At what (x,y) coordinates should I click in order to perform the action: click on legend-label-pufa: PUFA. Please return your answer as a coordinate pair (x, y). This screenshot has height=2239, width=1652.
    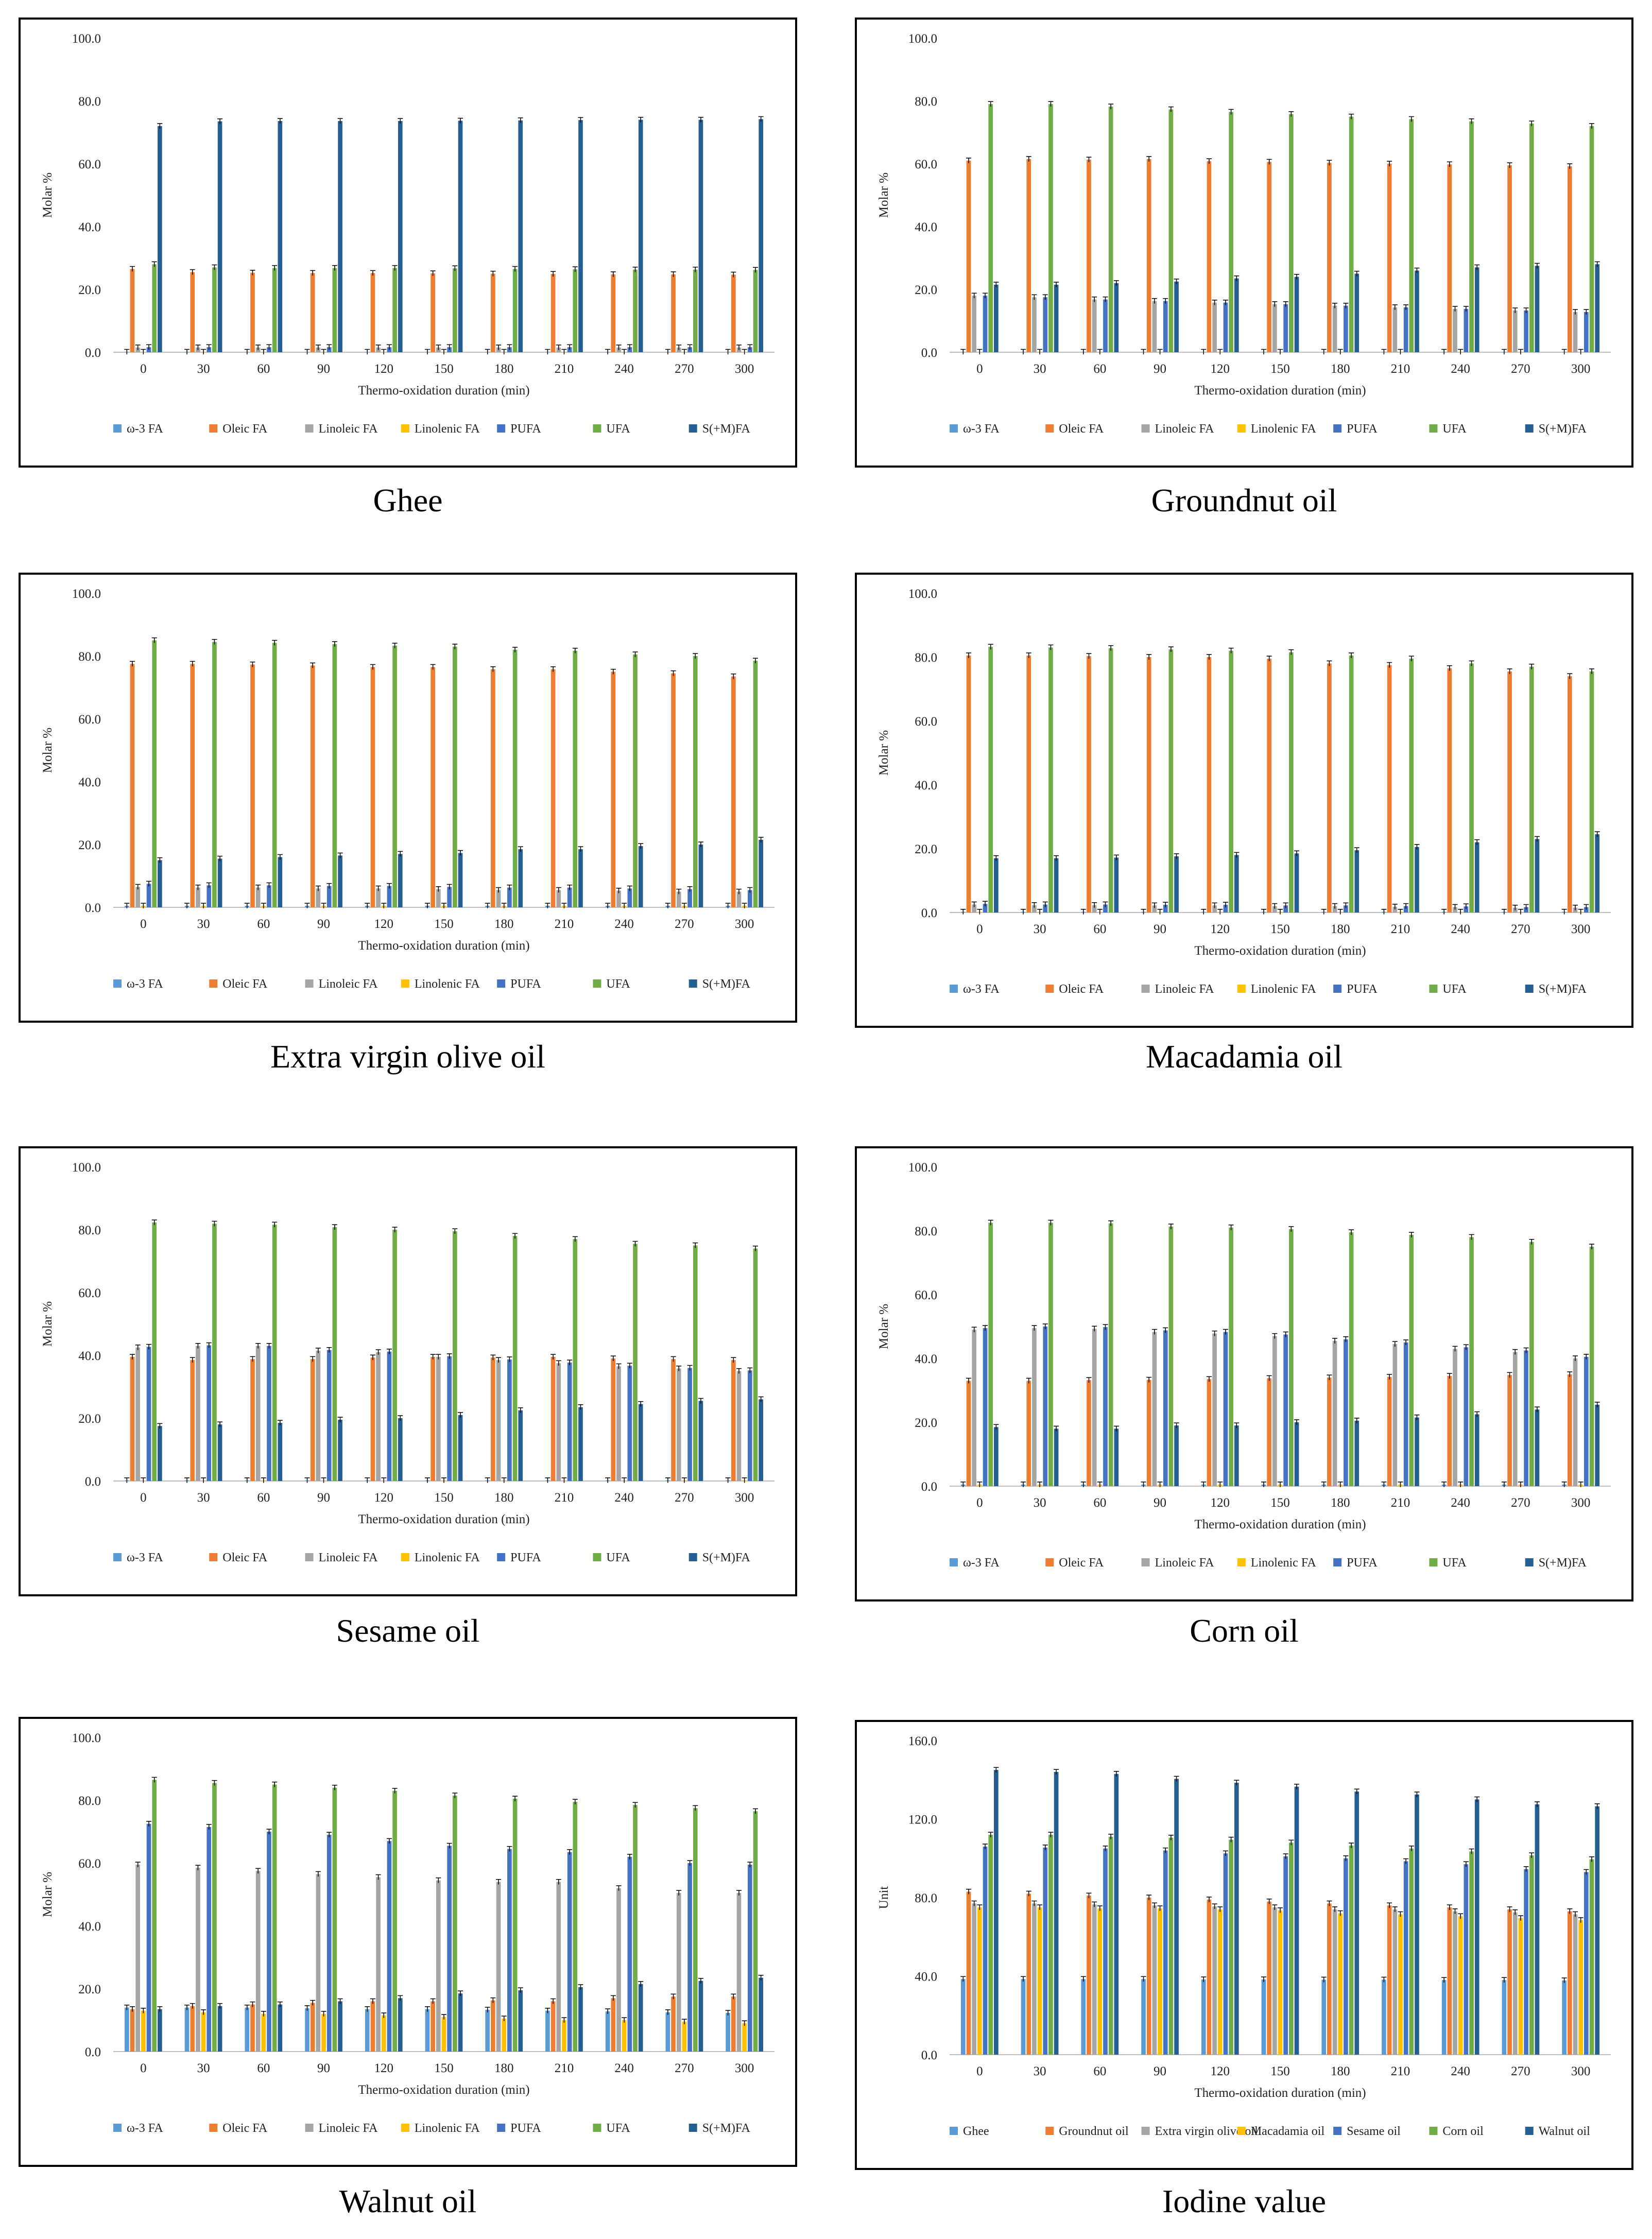
    Looking at the image, I should click on (525, 1557).